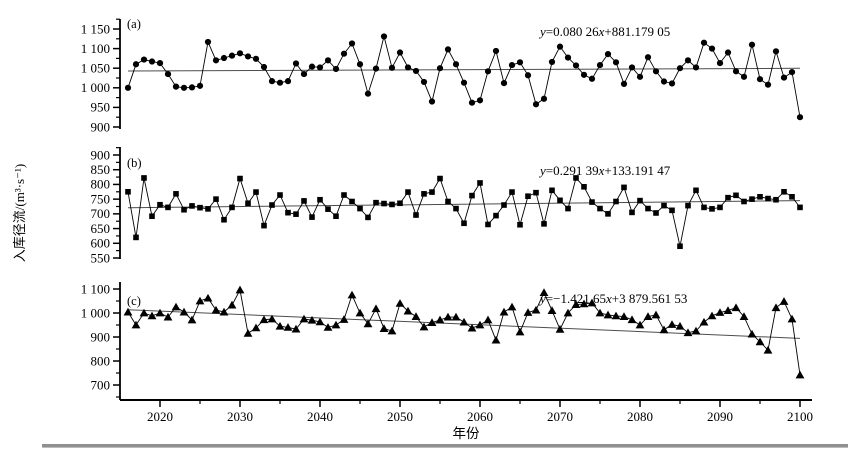 Image resolution: width=848 pixels, height=451 pixels. I want to click on y-tick-label: 1 000, so click(95, 87).